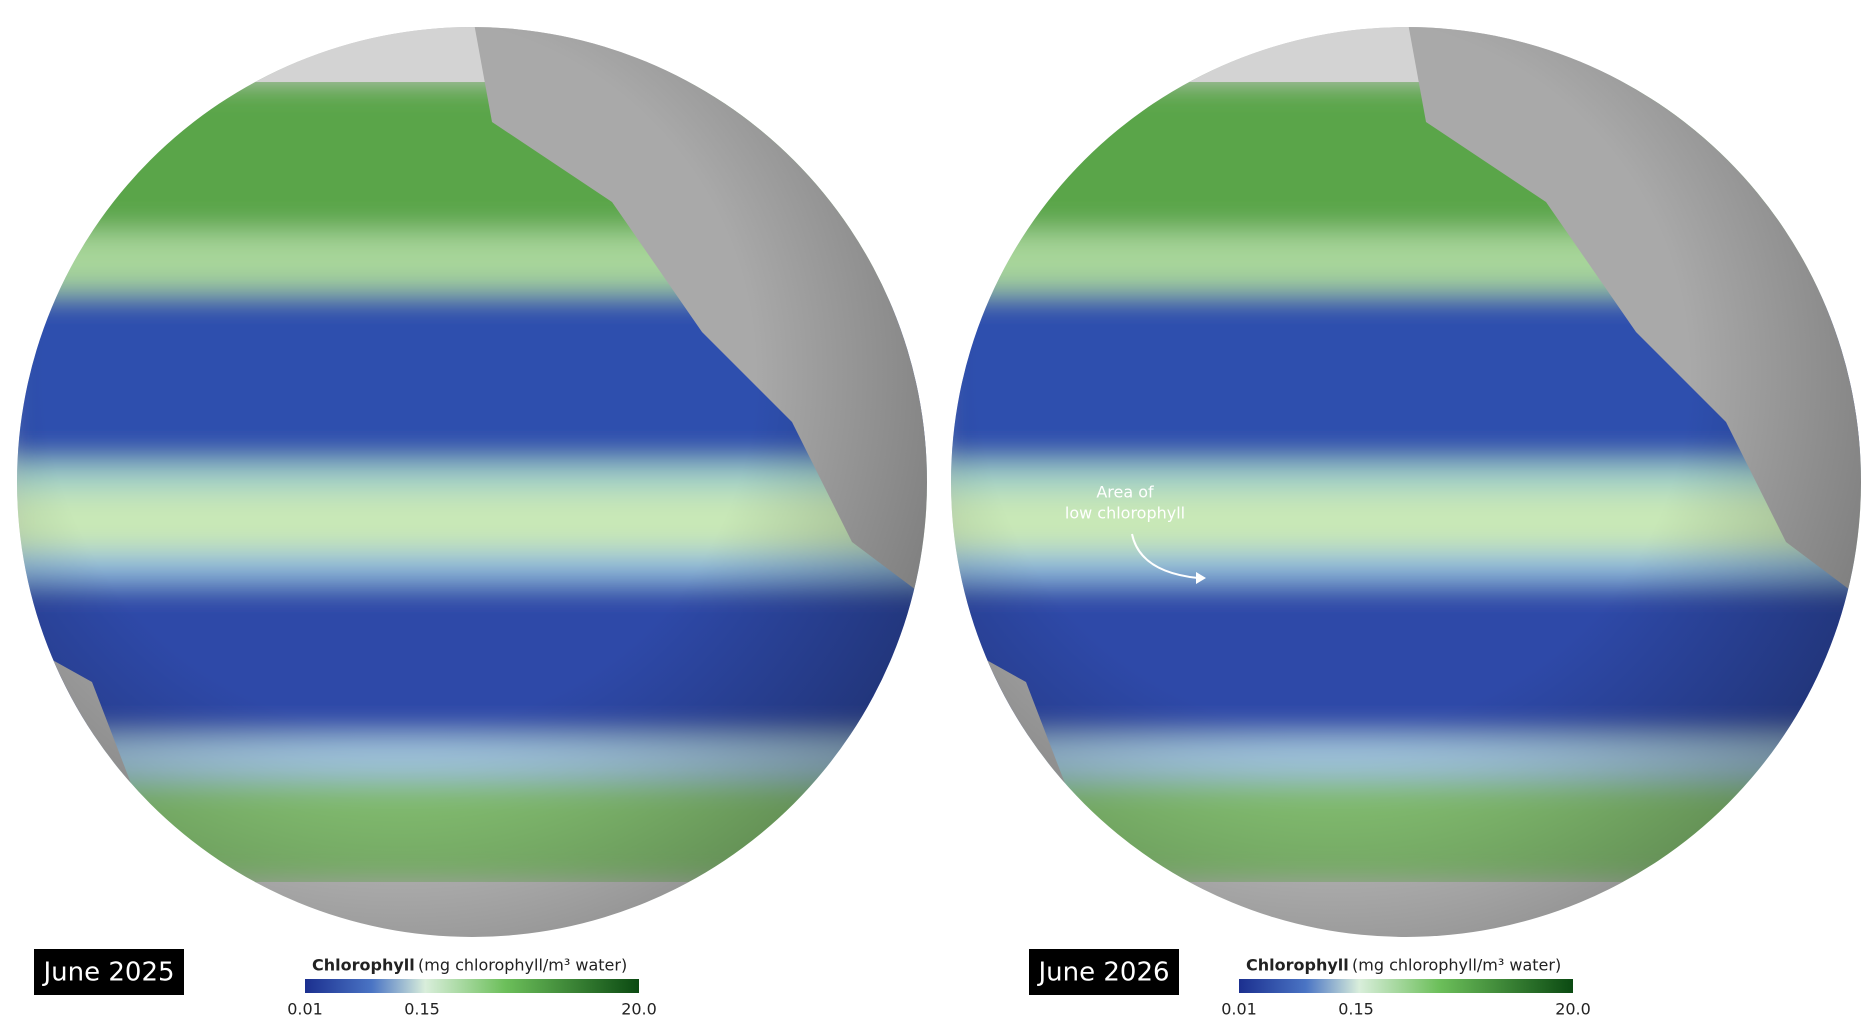  What do you see at coordinates (1125, 492) in the screenshot?
I see `annotation: Area of` at bounding box center [1125, 492].